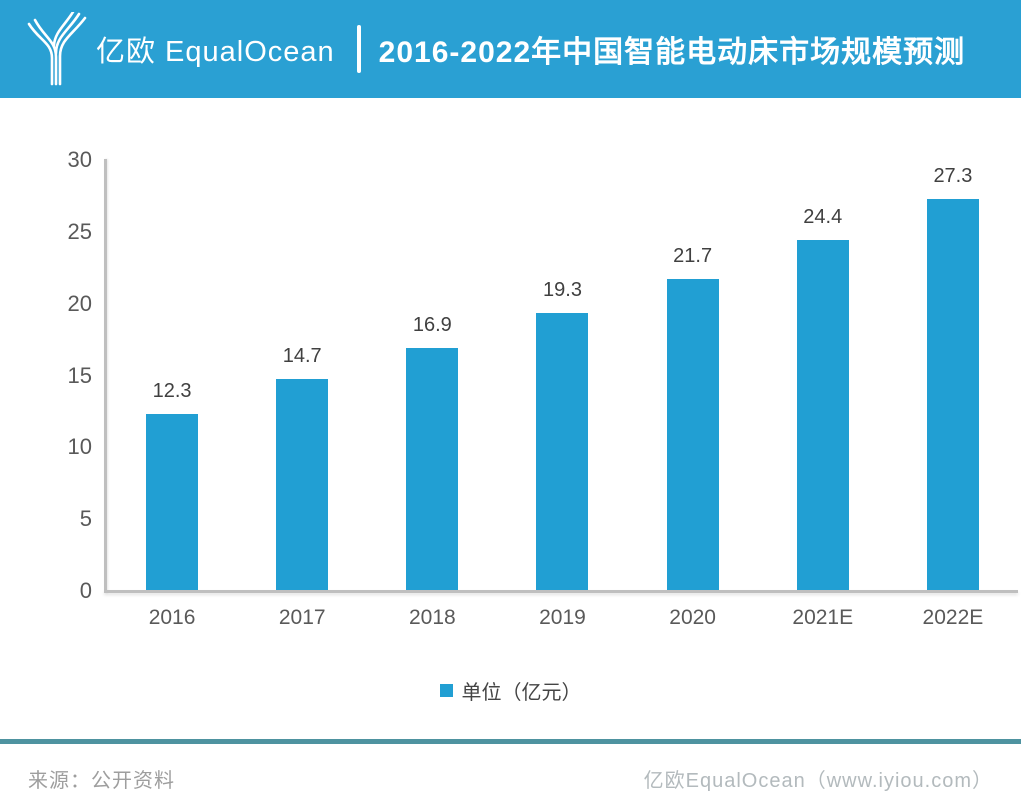  What do you see at coordinates (818, 781) in the screenshot?
I see `credit-text: 亿欧EqualOcean（www.iyiou.com）` at bounding box center [818, 781].